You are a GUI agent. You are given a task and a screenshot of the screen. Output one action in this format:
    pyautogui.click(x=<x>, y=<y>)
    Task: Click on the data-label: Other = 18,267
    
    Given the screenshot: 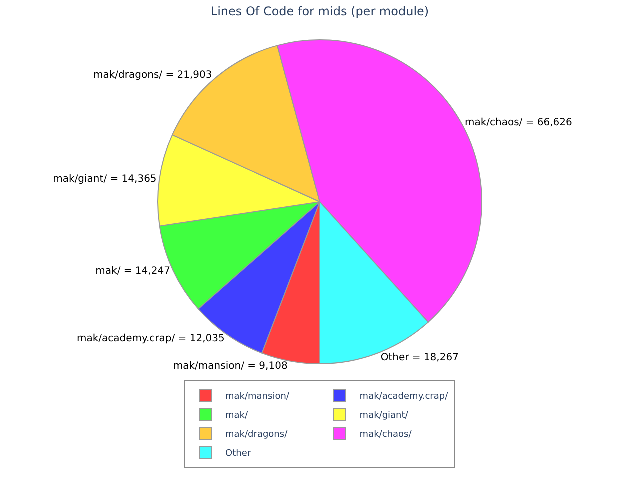 What is the action you would take?
    pyautogui.click(x=419, y=358)
    